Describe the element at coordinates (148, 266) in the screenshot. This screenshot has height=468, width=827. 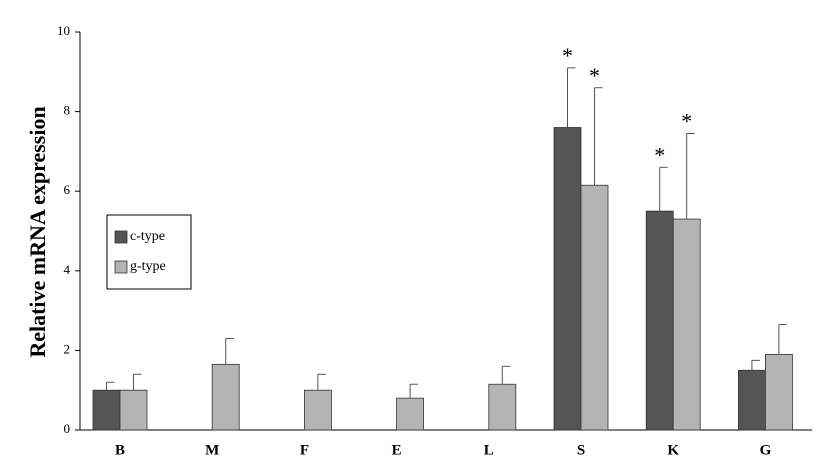
I see `legend-label: g-type` at that location.